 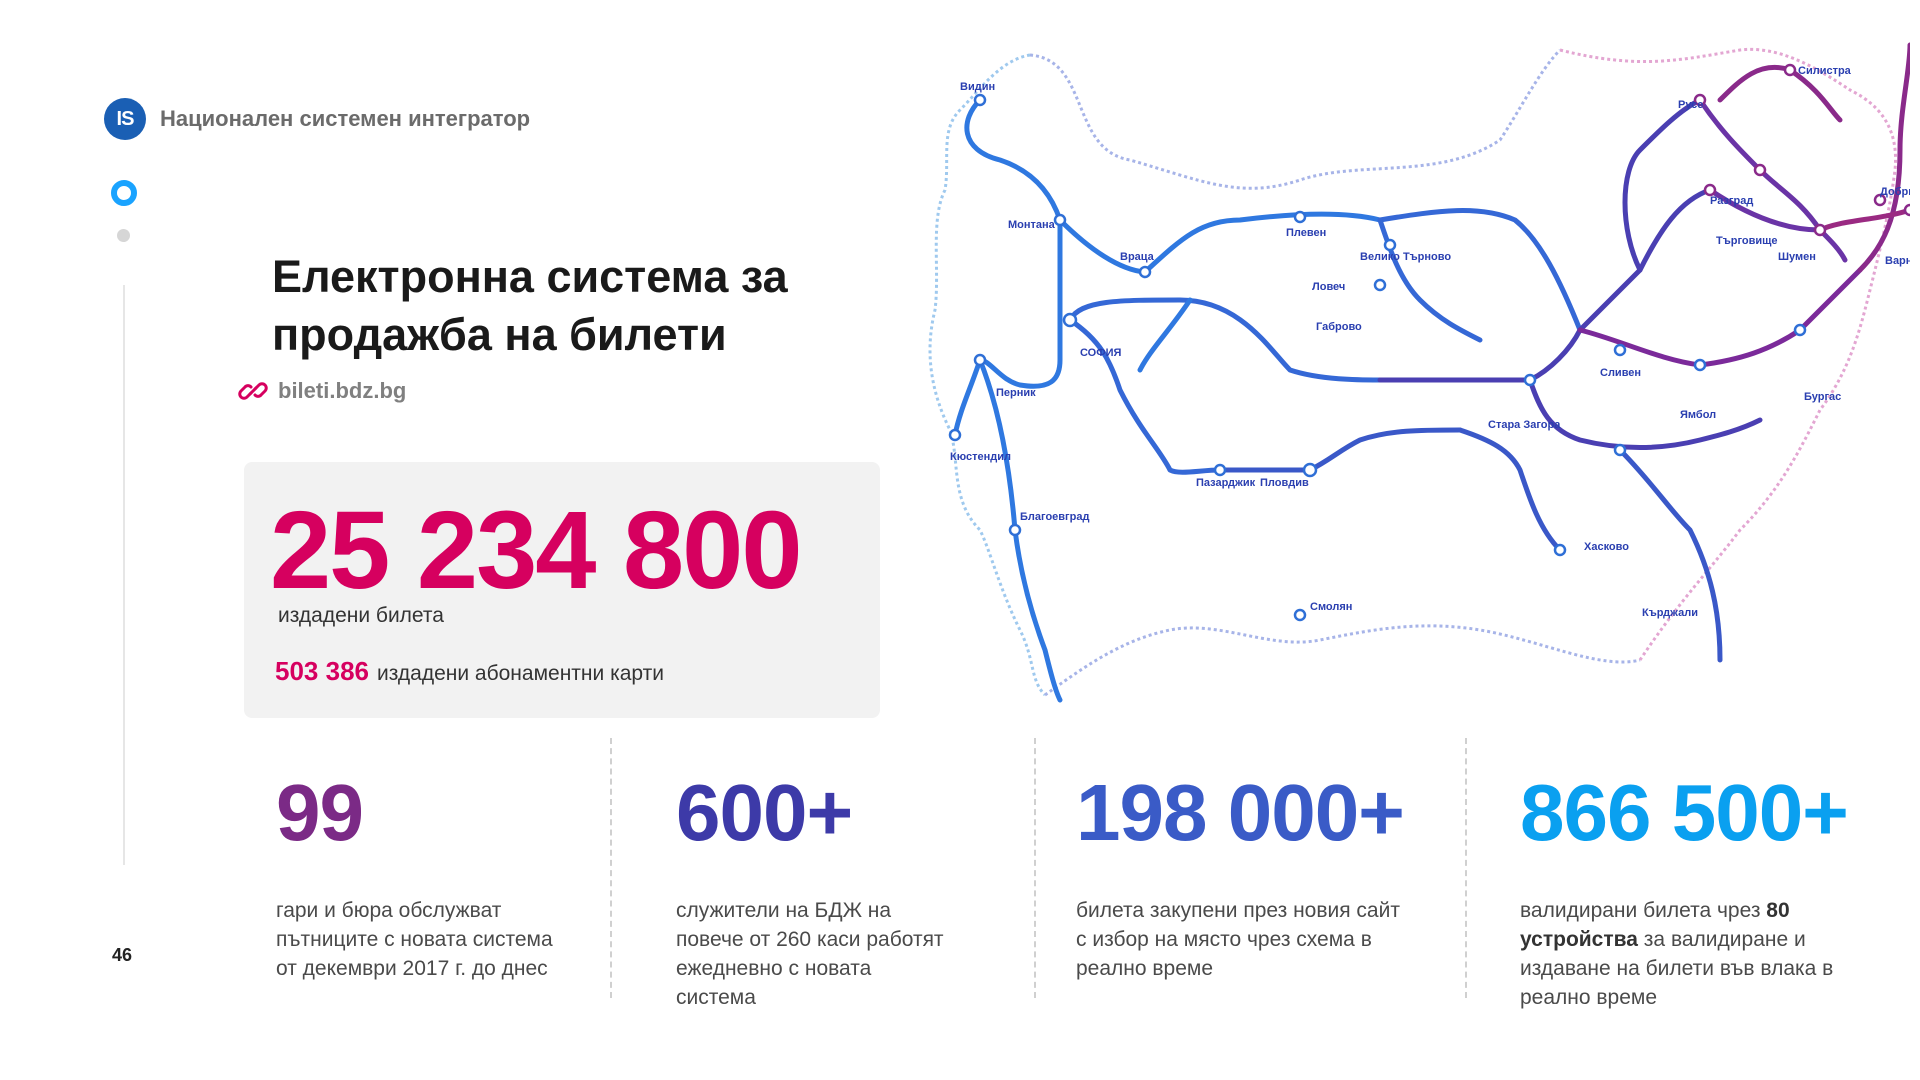 I want to click on city-label: Пловдив, so click(x=1284, y=483).